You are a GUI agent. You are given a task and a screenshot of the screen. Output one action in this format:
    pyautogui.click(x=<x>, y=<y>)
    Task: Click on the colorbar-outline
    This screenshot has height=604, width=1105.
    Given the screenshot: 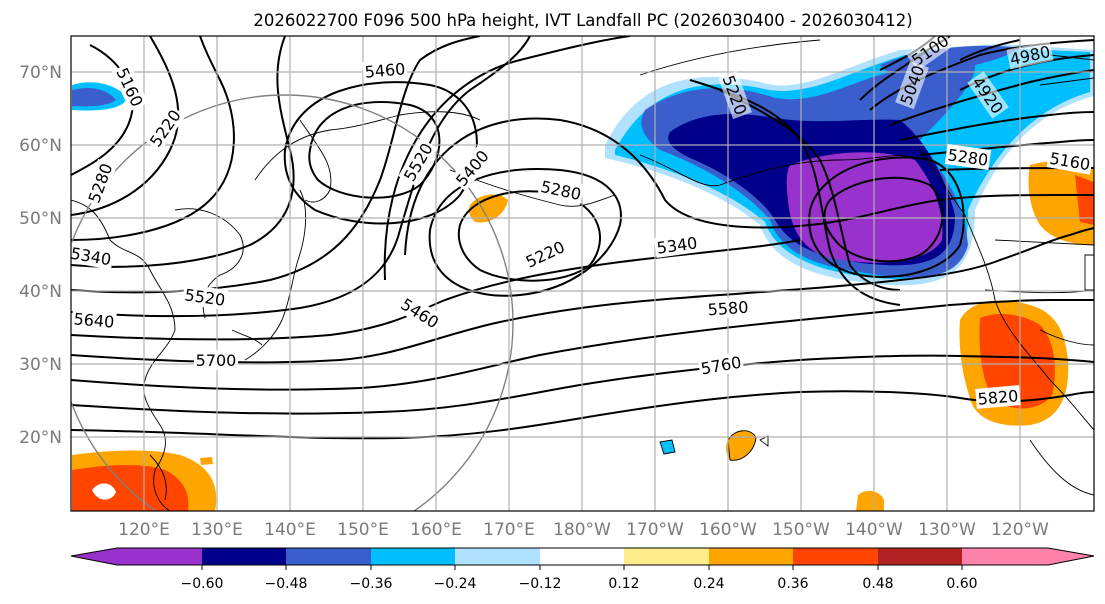 What is the action you would take?
    pyautogui.click(x=582, y=556)
    